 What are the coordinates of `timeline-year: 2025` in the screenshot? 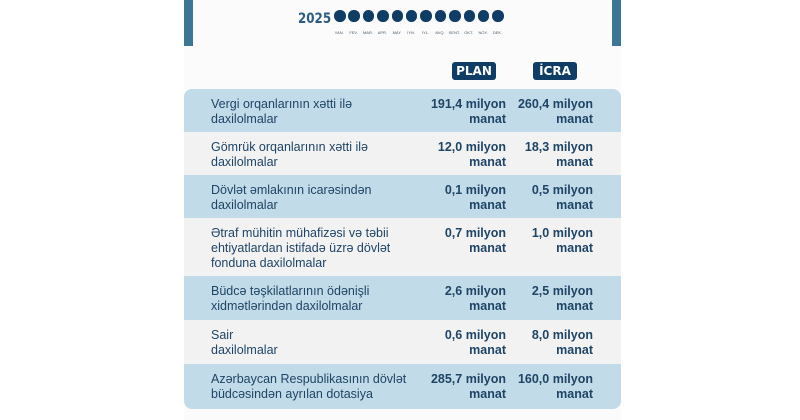 It's located at (315, 19).